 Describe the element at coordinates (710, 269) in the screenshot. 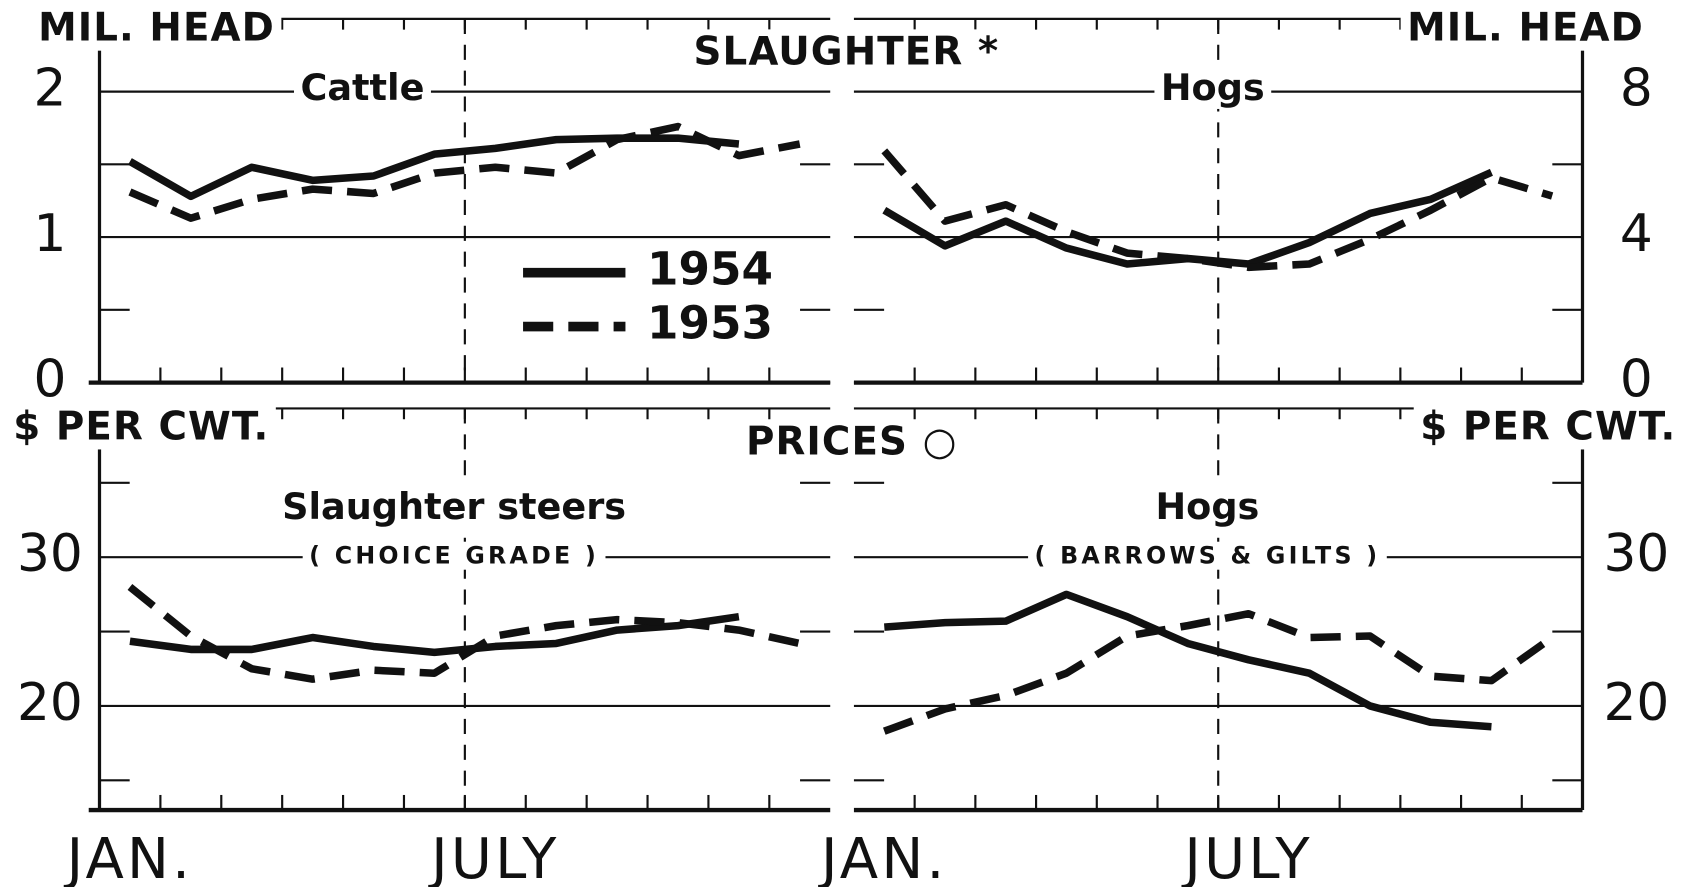

I see `legend-label: 1954` at that location.